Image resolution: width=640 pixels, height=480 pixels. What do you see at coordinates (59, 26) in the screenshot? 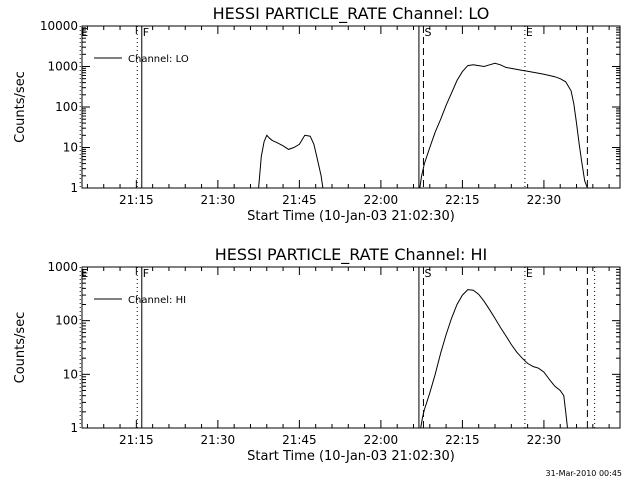
I see `y-tick-label: 10000` at bounding box center [59, 26].